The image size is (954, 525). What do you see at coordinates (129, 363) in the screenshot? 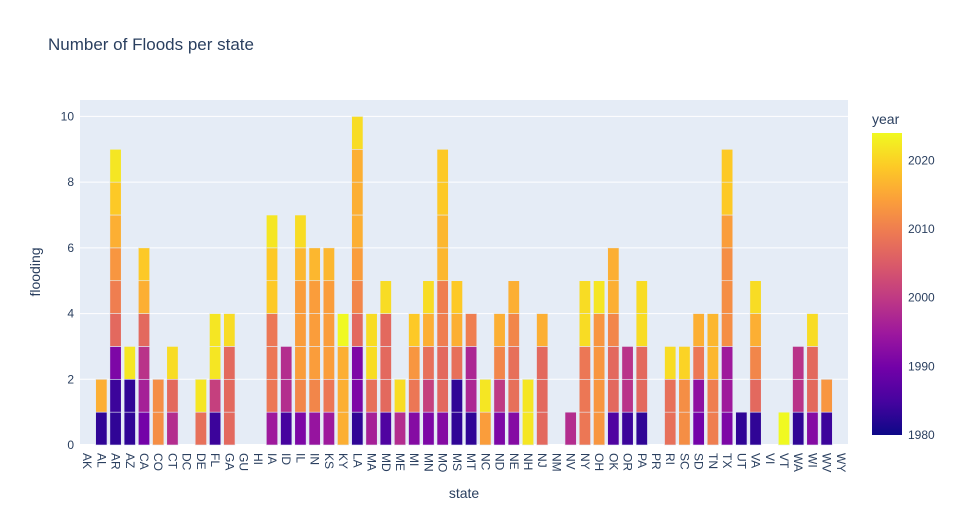
I see `bar-segment-az` at bounding box center [129, 363].